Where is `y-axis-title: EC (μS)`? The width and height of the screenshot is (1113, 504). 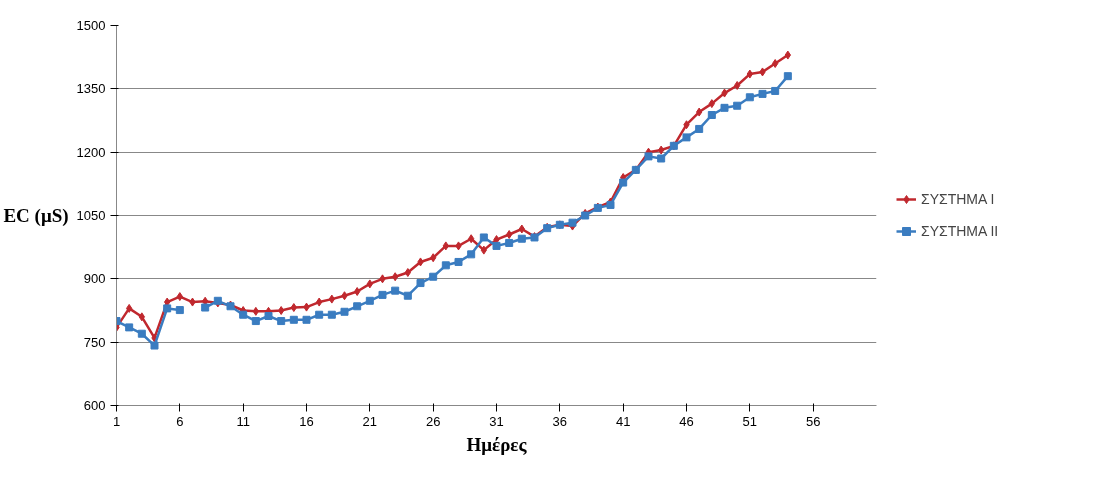
y-axis-title: EC (μS) is located at coordinates (36, 216).